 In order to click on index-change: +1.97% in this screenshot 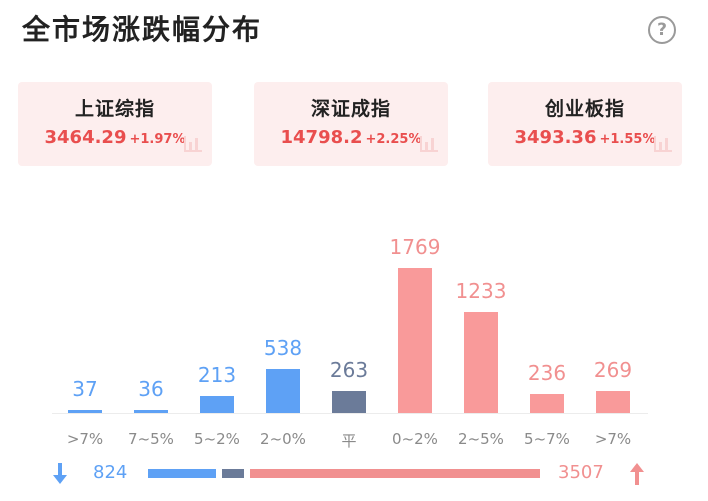, I will do `click(157, 139)`.